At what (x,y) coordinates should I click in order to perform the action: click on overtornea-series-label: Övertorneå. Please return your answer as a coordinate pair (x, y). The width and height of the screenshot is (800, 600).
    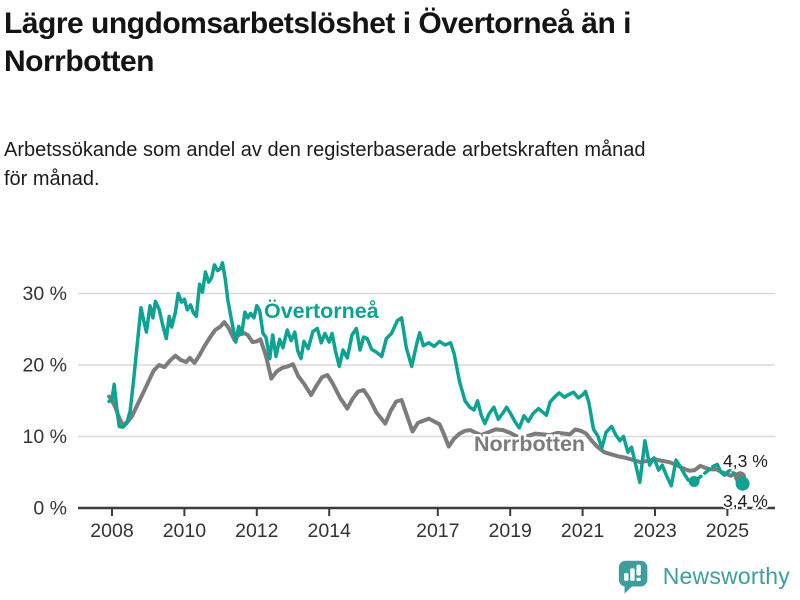
    Looking at the image, I should click on (322, 310).